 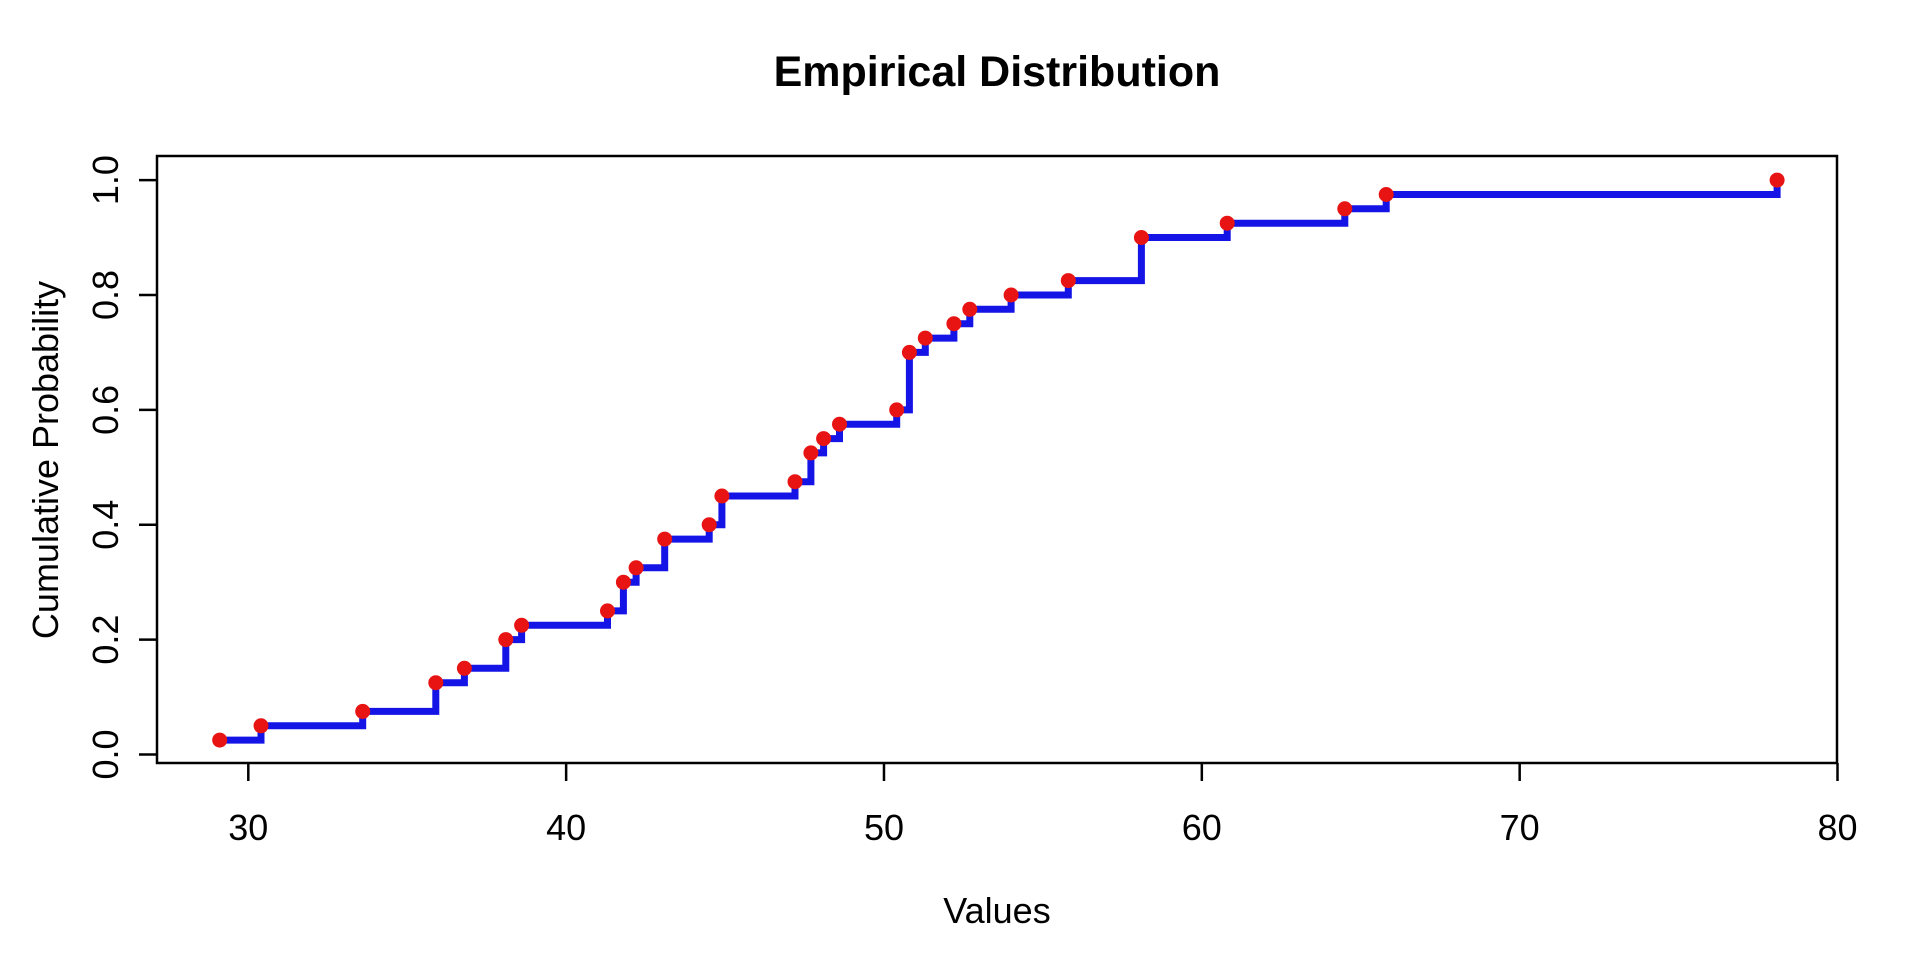 What do you see at coordinates (1520, 827) in the screenshot?
I see `x-tick-label: 70` at bounding box center [1520, 827].